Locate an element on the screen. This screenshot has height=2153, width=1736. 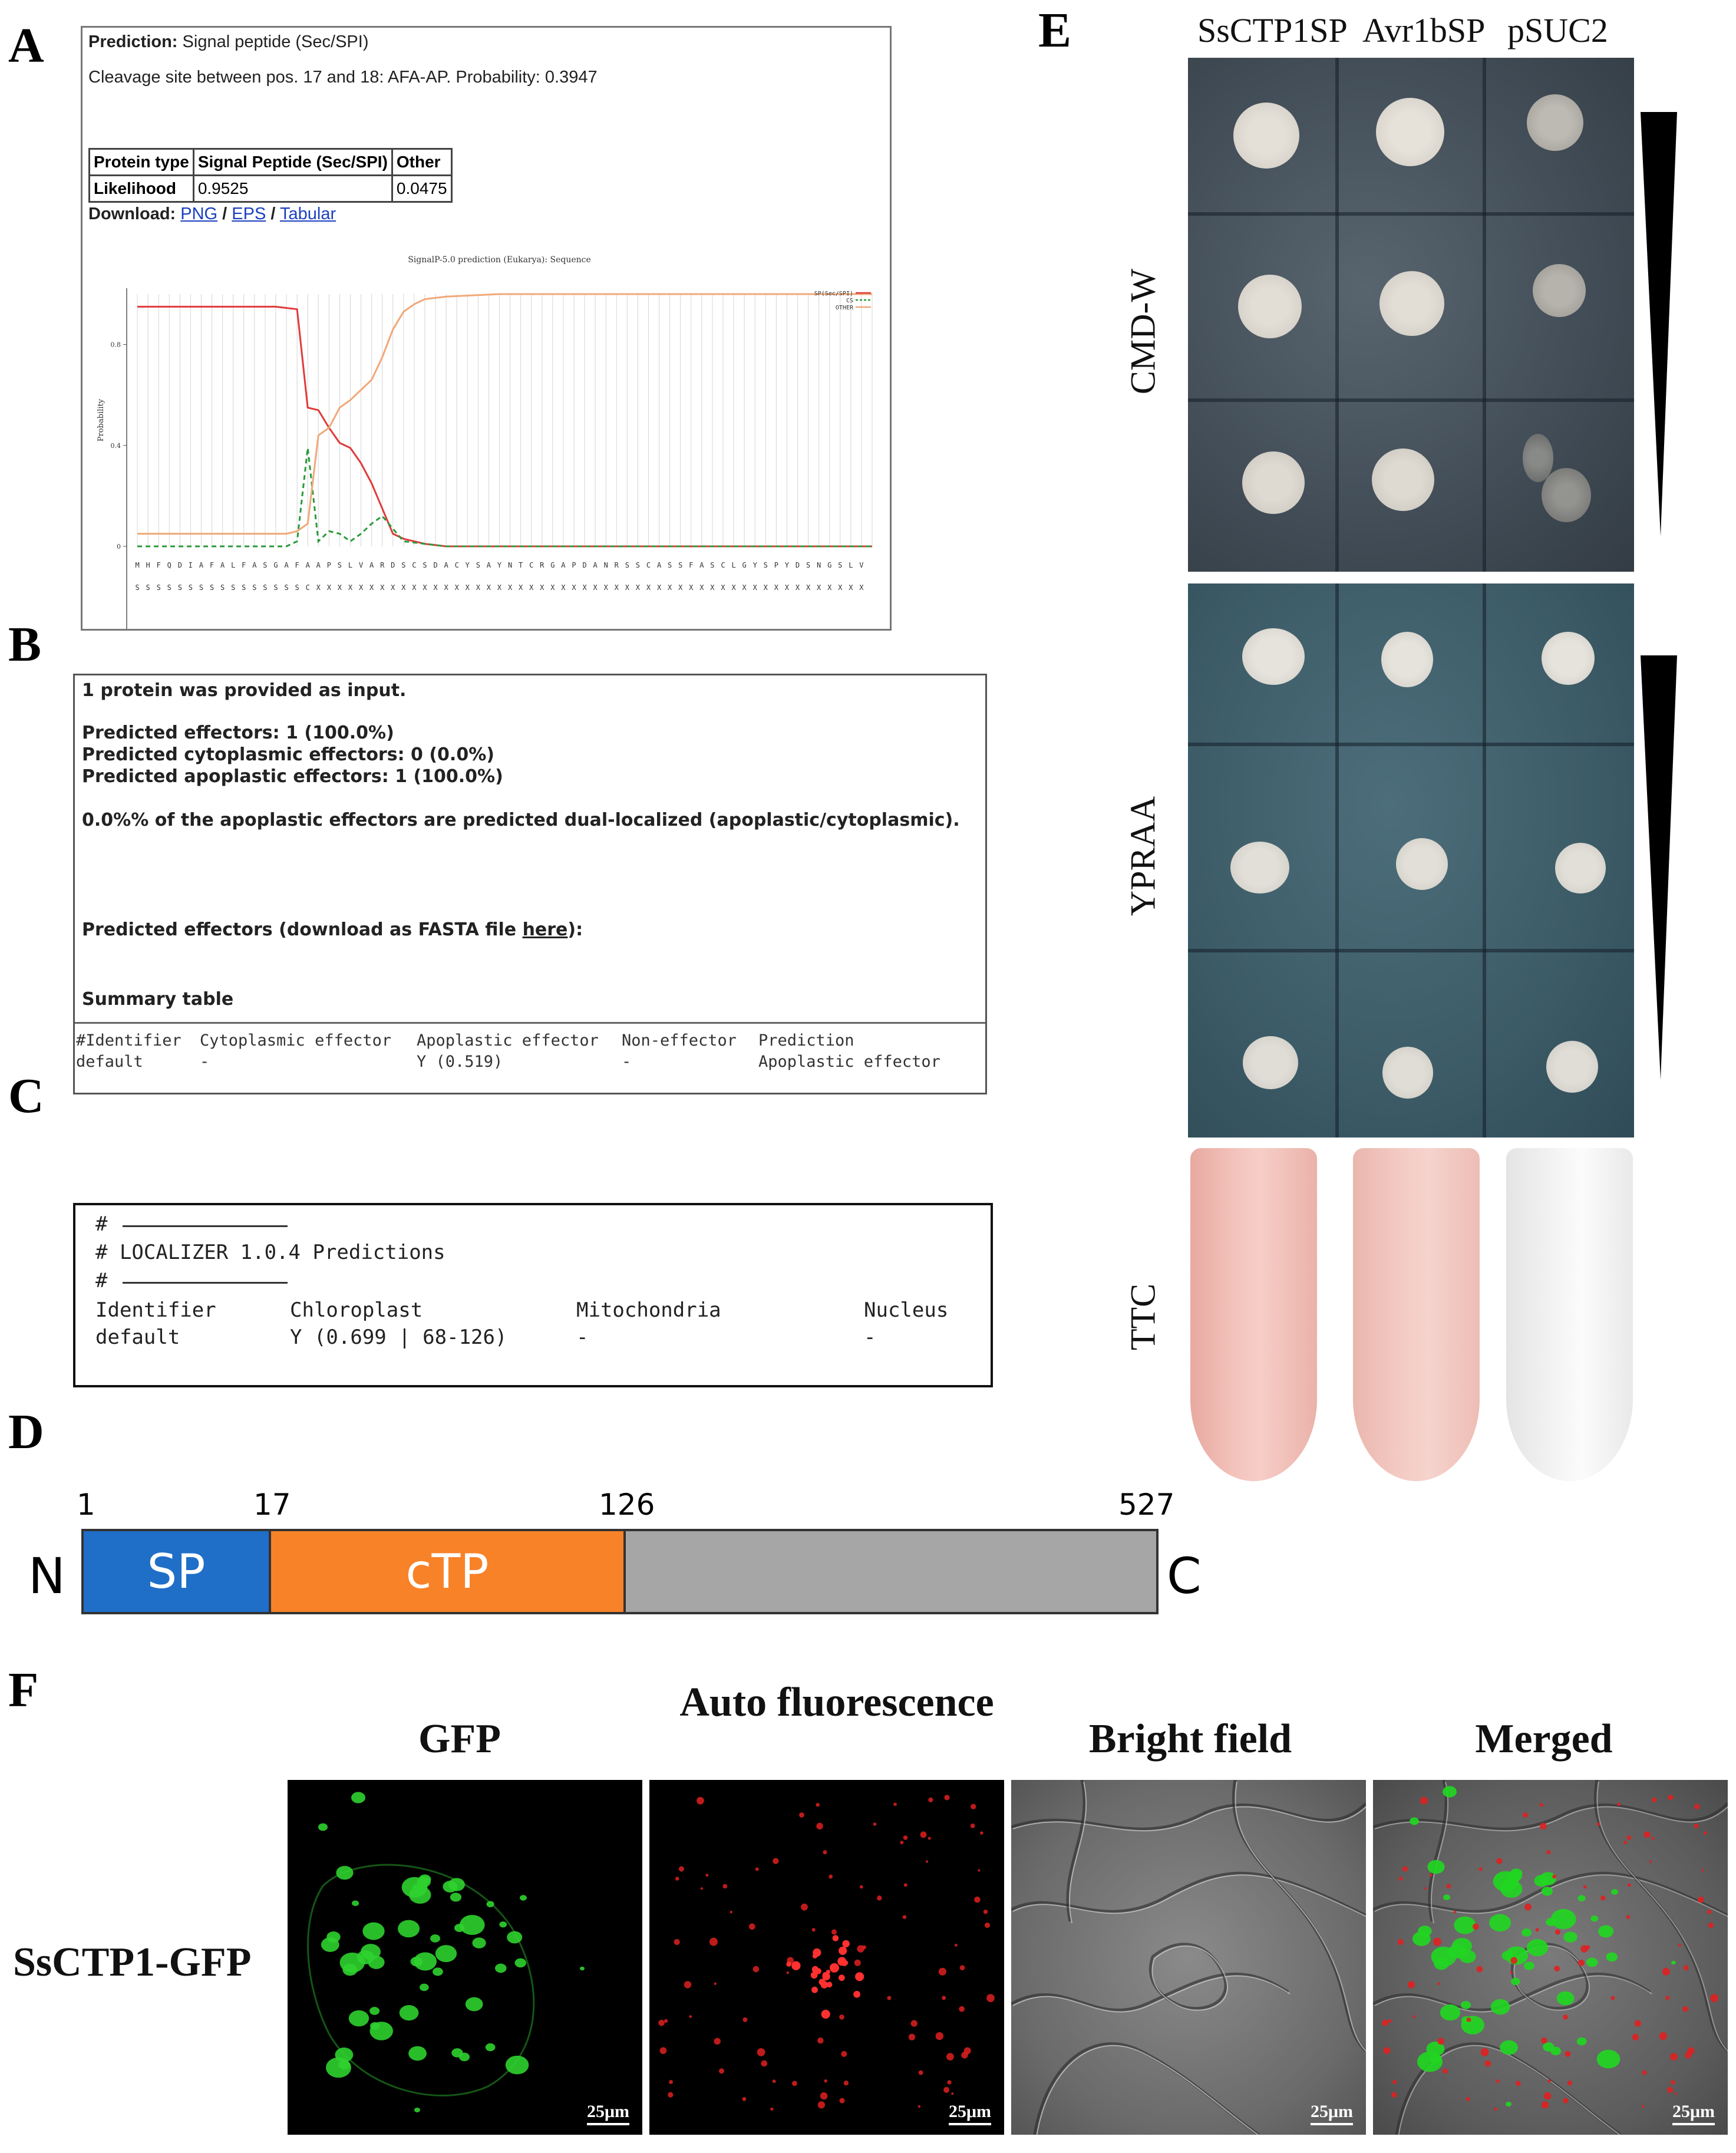
summary-header: Prediction is located at coordinates (806, 1040).